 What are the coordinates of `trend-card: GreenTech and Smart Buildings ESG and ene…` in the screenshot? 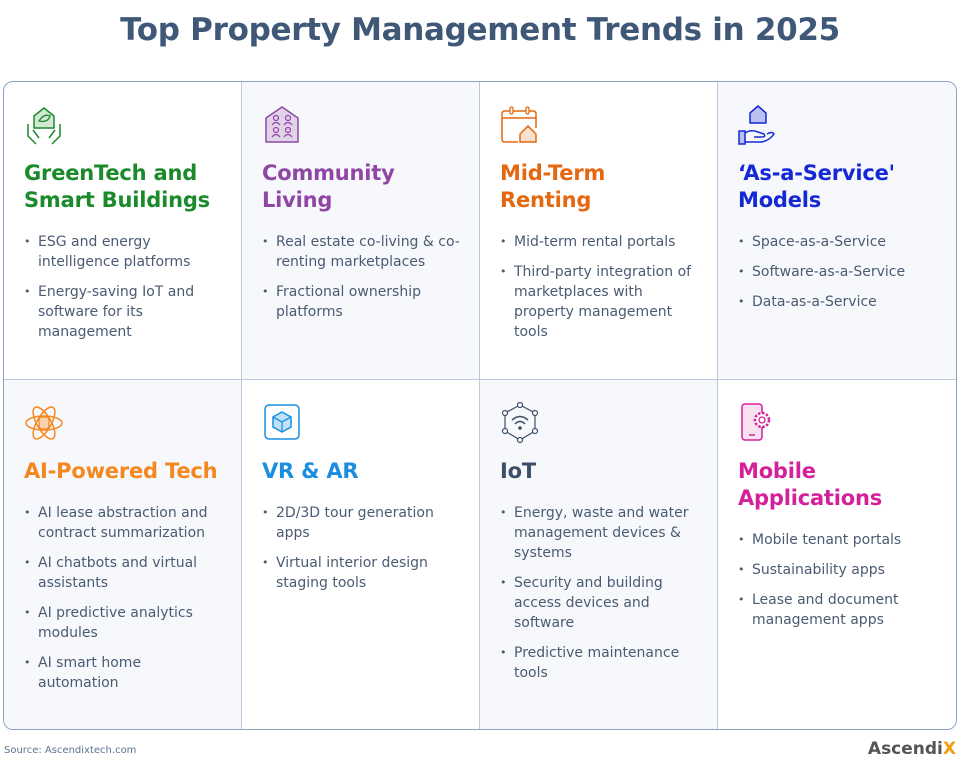 It's located at (123, 231).